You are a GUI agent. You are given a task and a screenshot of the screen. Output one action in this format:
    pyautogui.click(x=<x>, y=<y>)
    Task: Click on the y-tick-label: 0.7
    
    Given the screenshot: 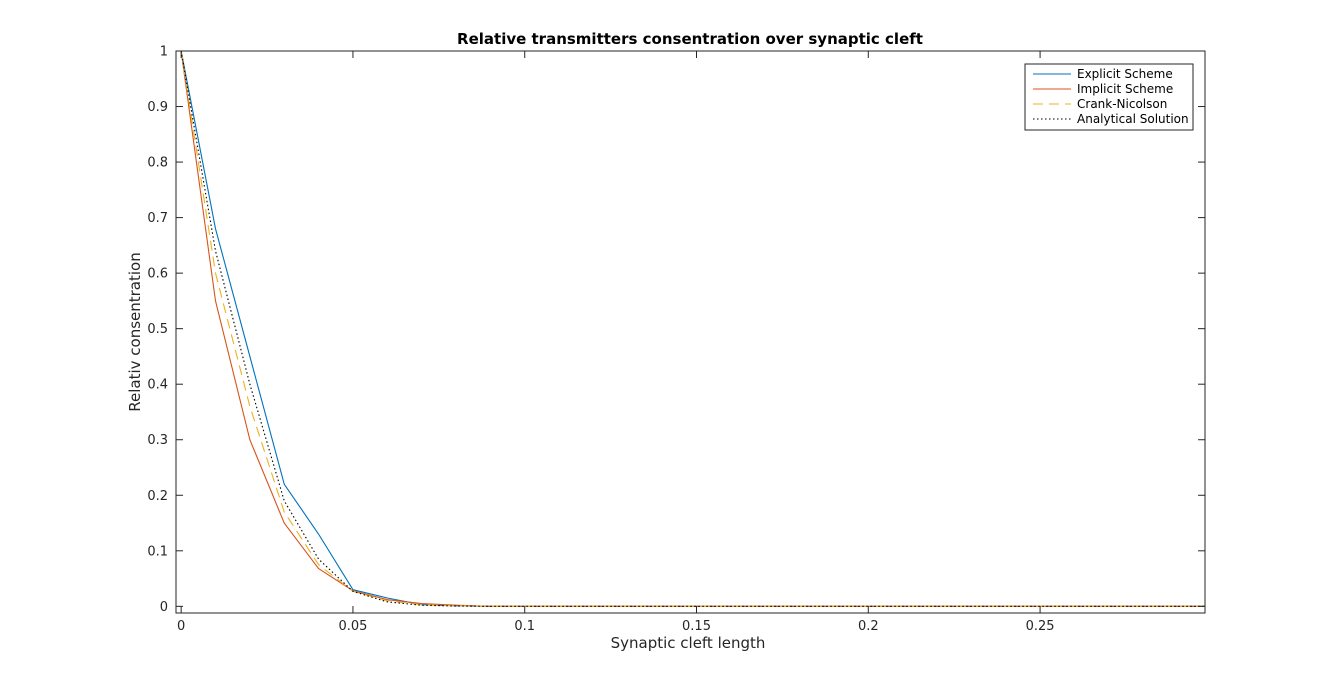 What is the action you would take?
    pyautogui.click(x=157, y=218)
    